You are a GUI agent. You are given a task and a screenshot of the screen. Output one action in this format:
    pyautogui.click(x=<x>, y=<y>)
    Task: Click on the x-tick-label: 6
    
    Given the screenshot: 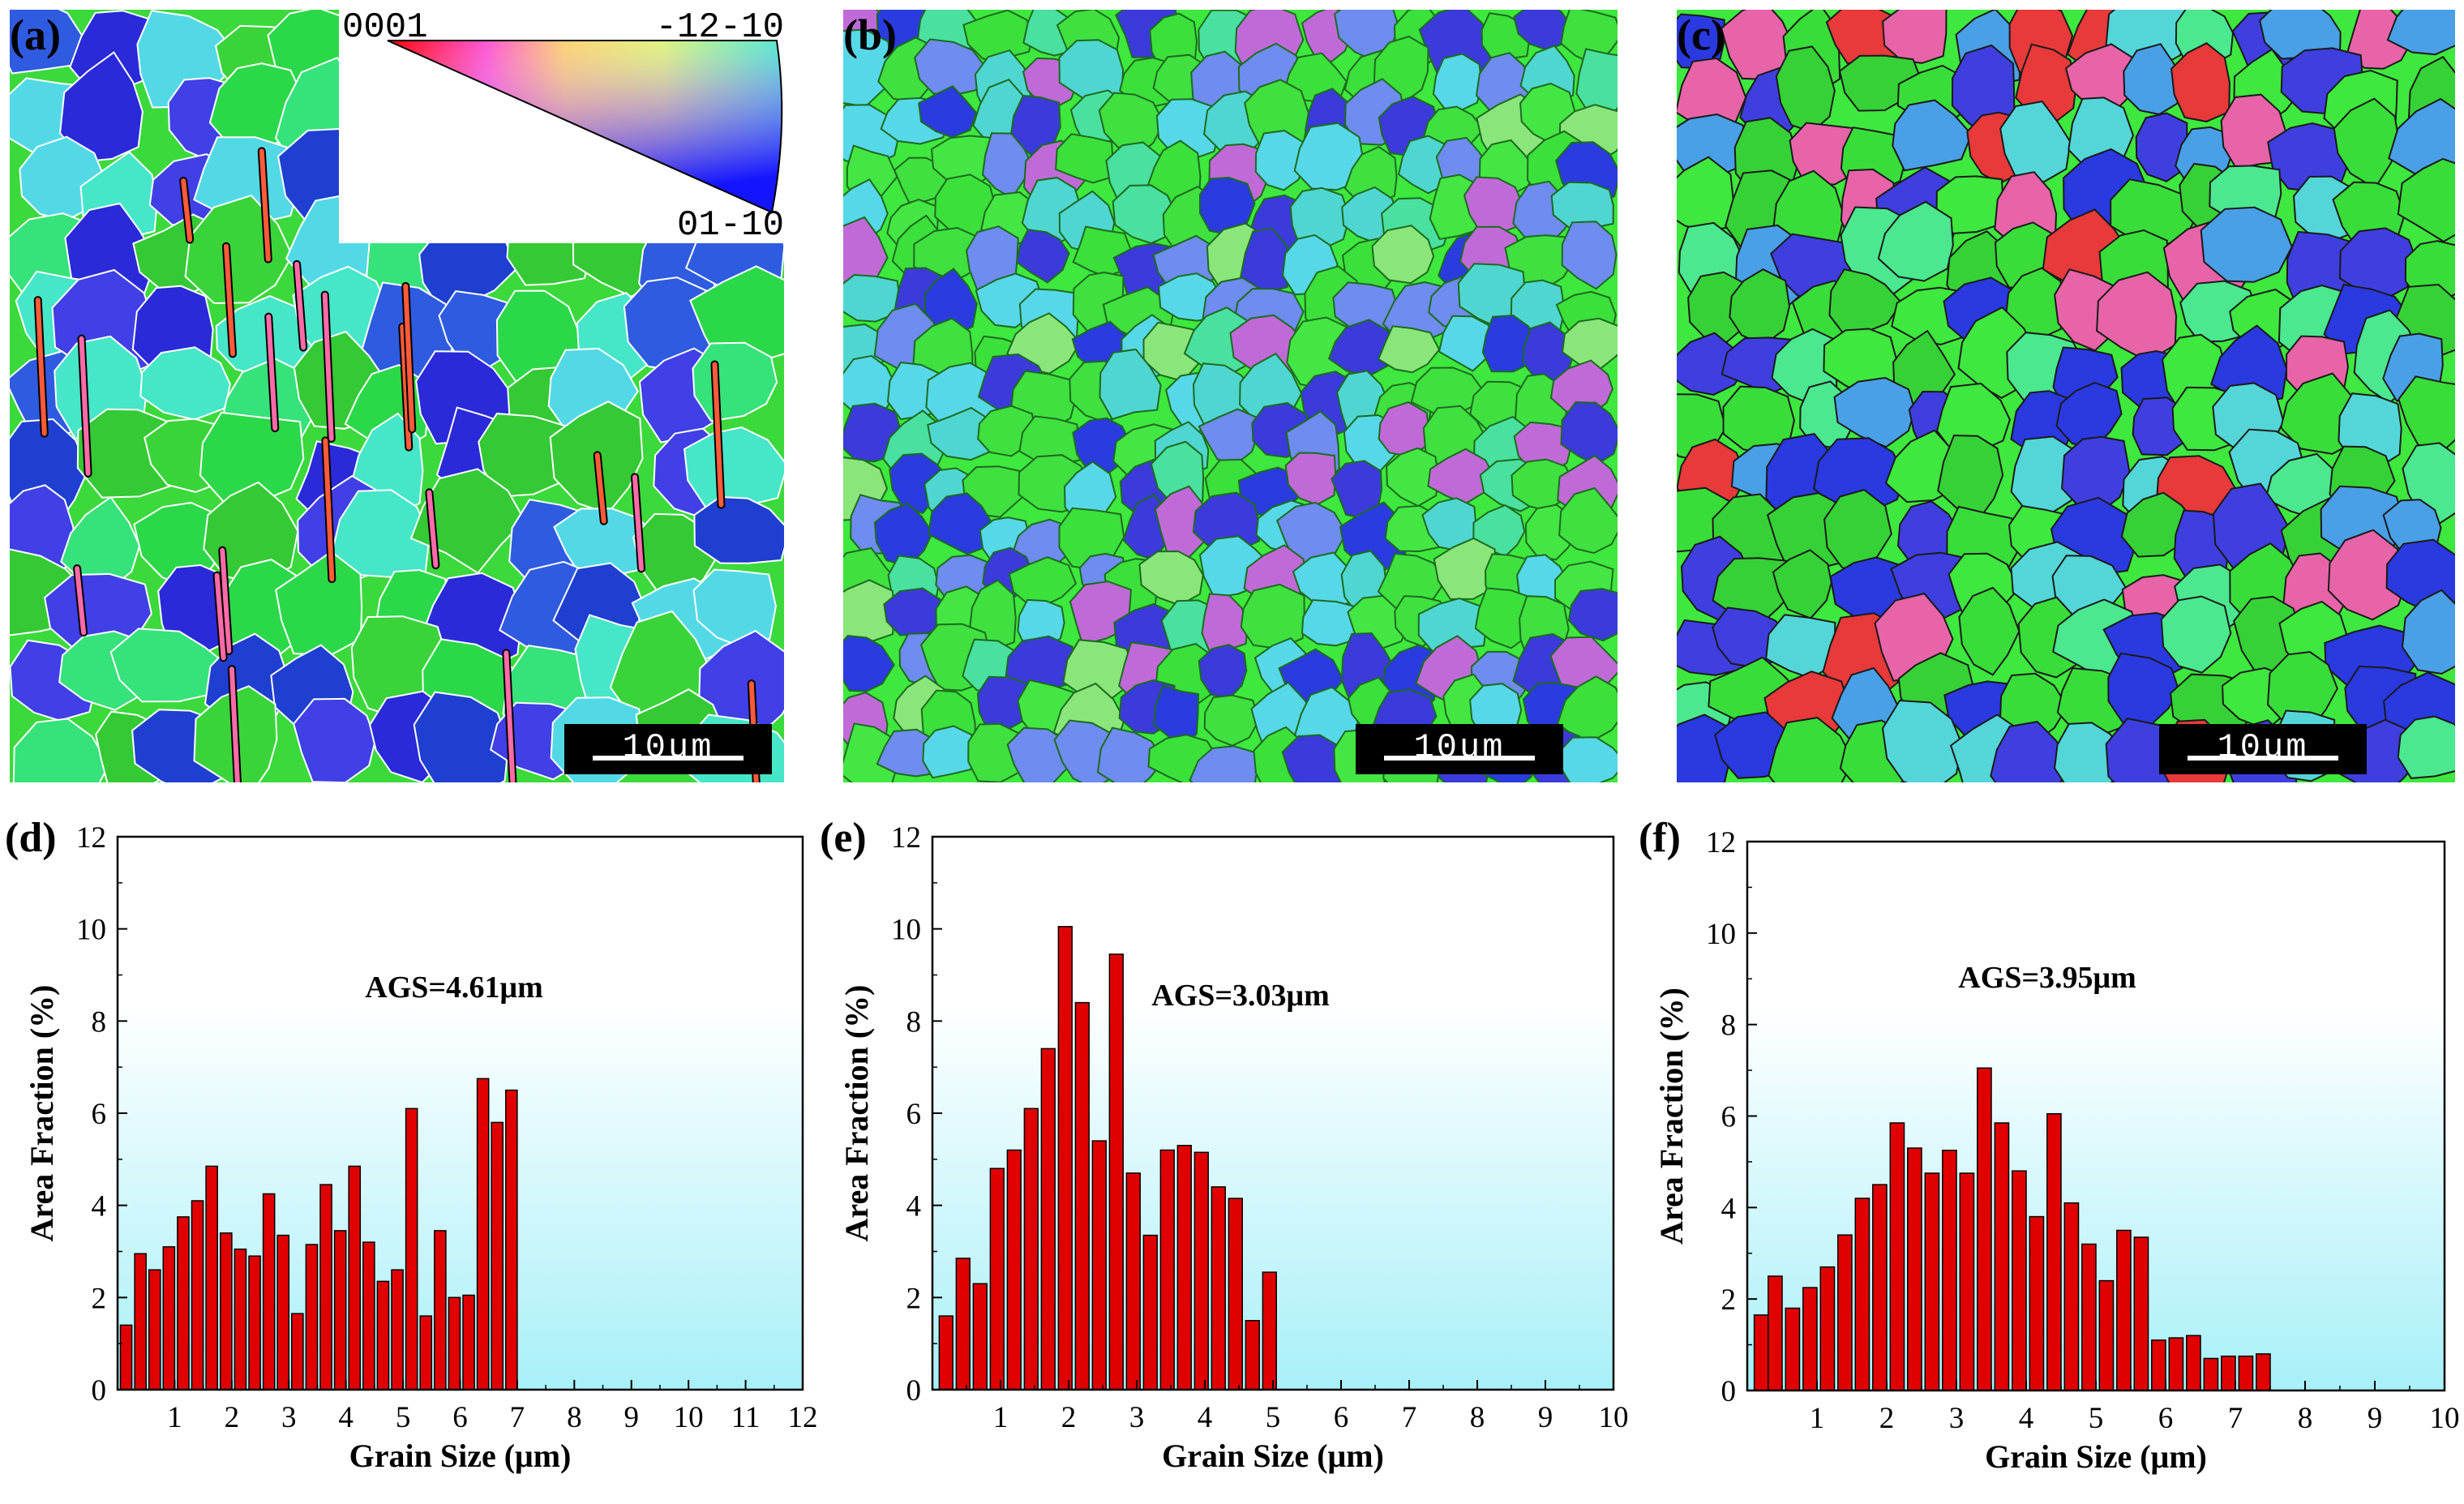 What is the action you would take?
    pyautogui.click(x=2166, y=1418)
    